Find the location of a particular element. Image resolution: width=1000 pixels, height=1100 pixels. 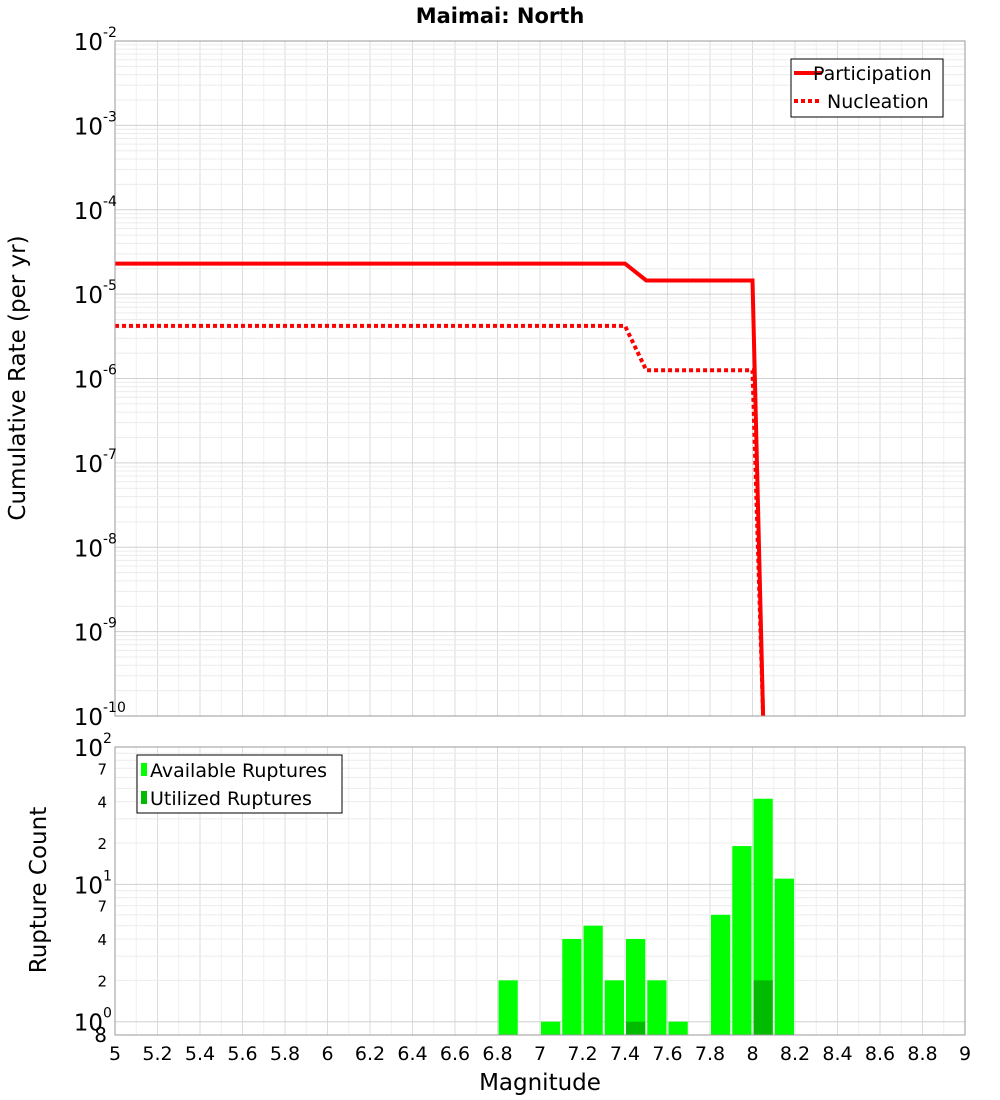

legend-label: Utilized Ruptures is located at coordinates (231, 799).